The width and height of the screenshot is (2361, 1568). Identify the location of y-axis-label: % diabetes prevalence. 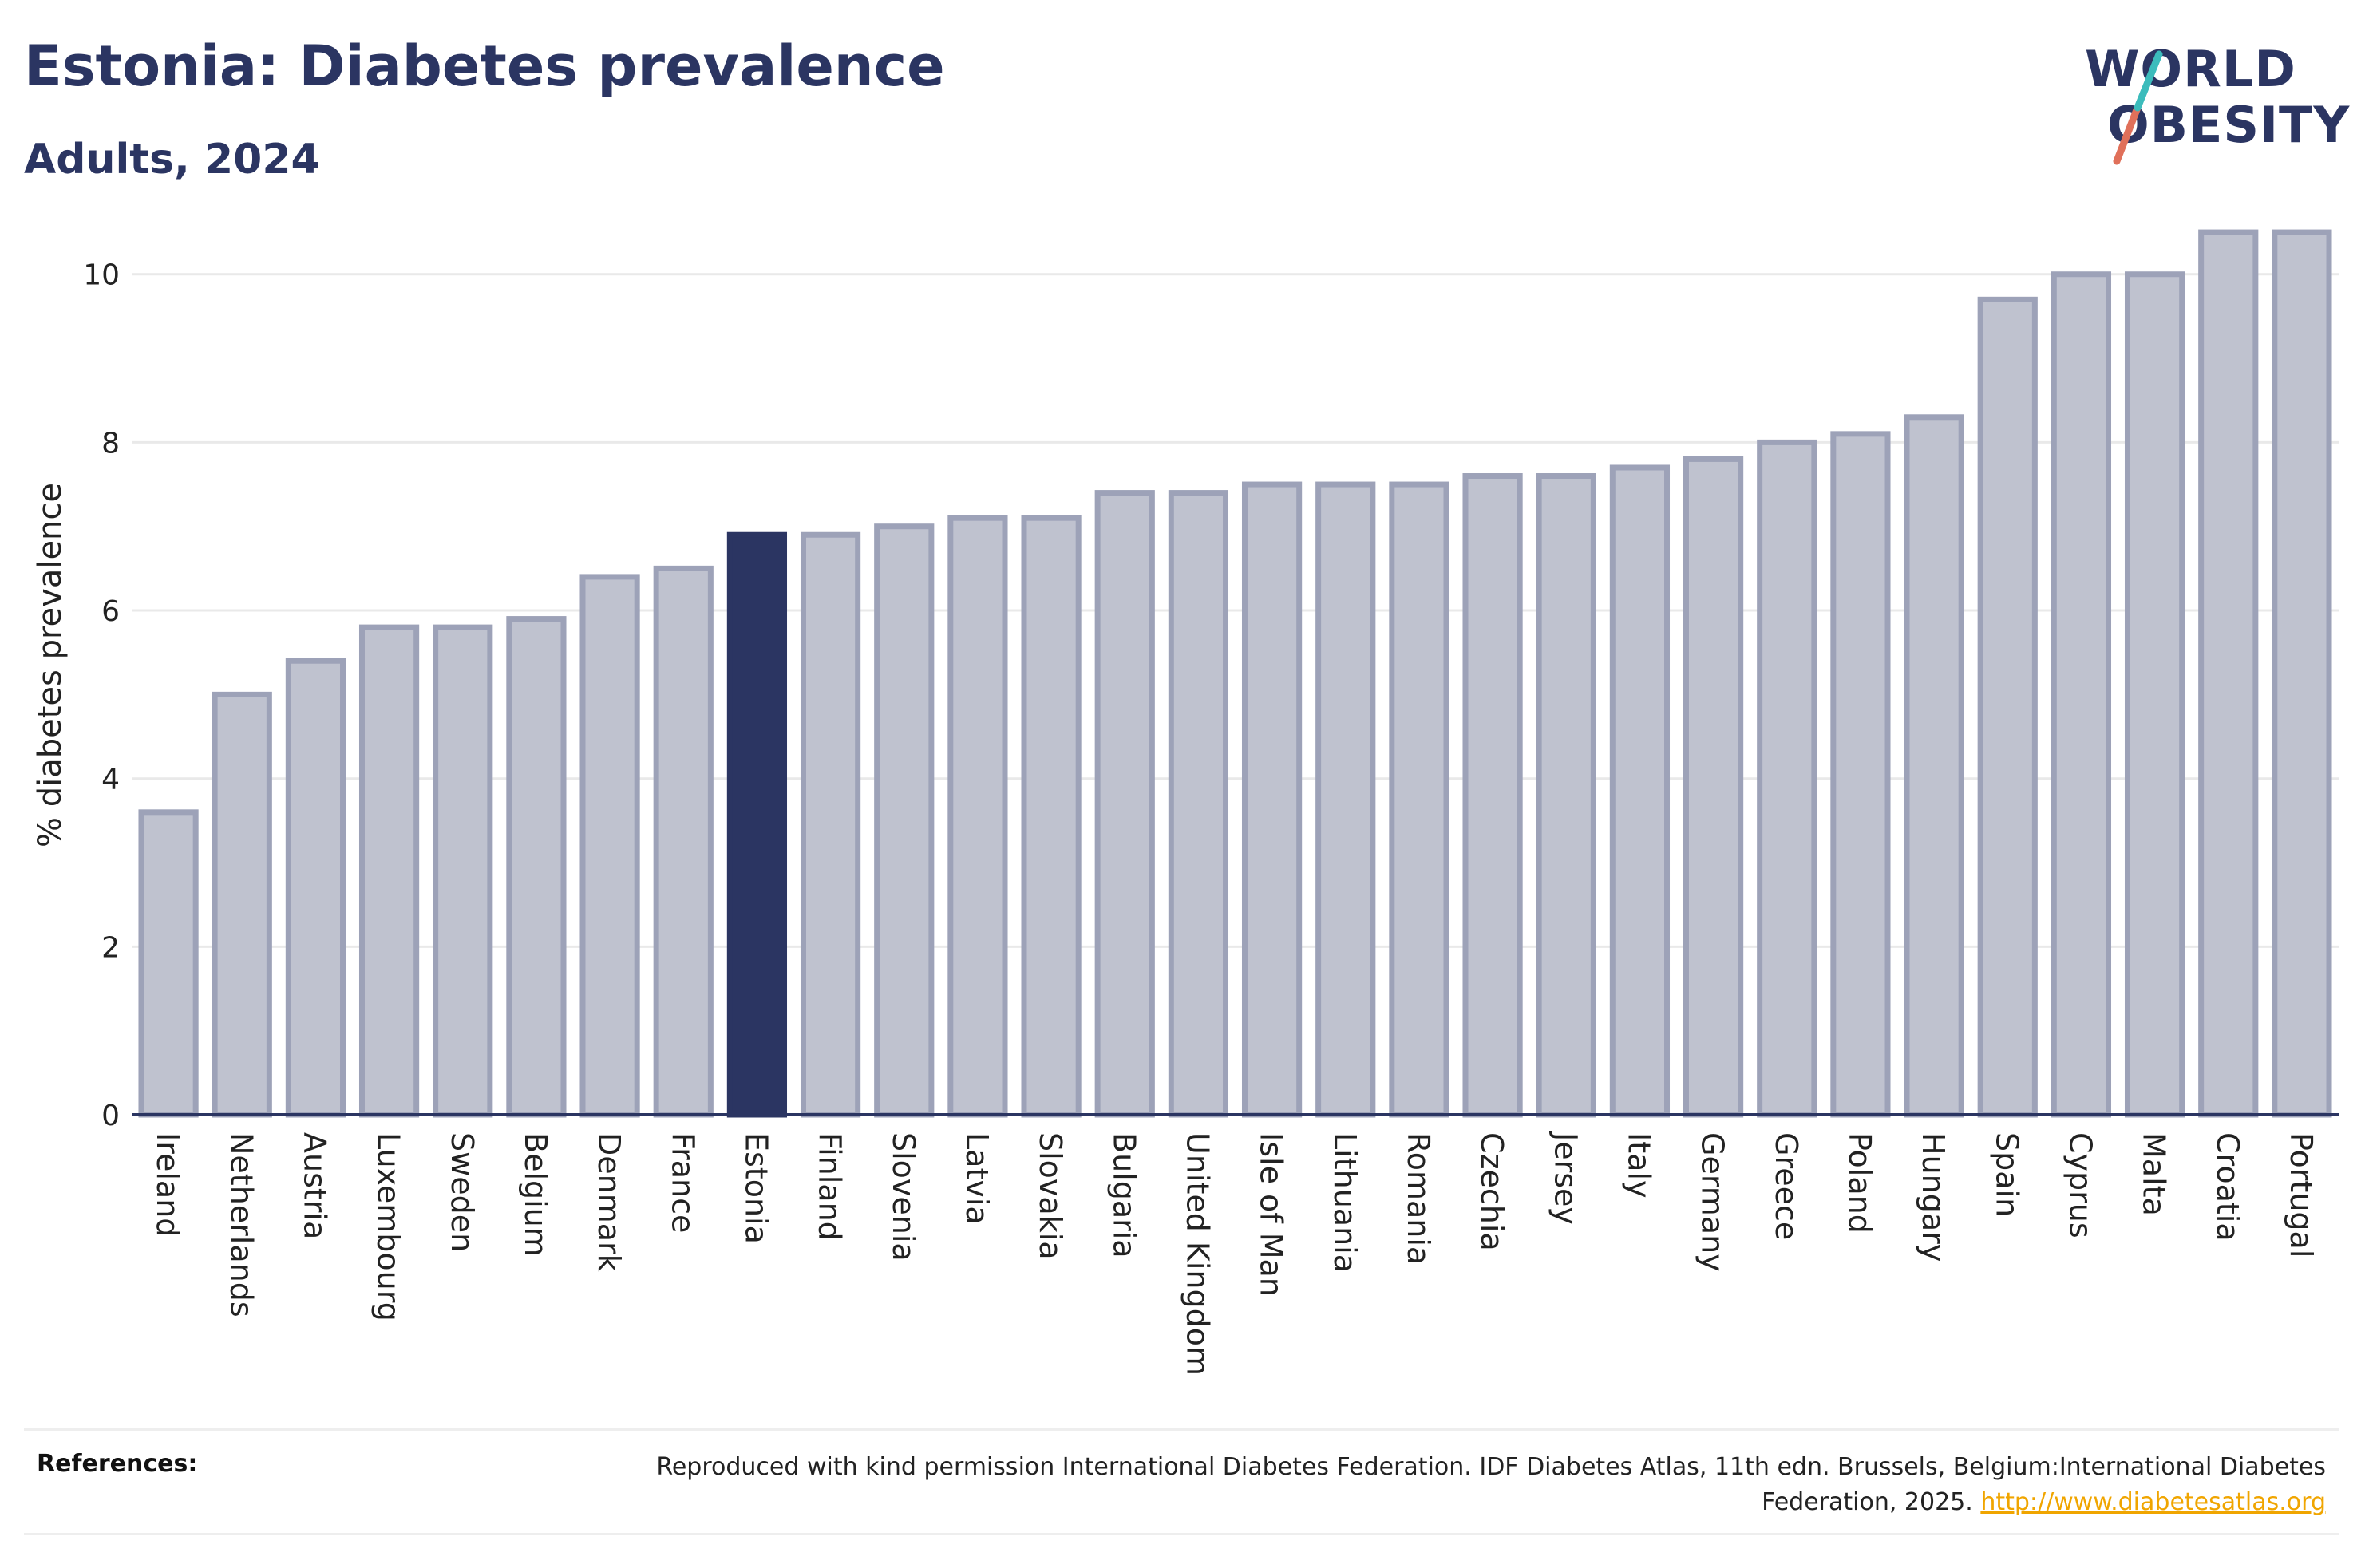
(50, 665).